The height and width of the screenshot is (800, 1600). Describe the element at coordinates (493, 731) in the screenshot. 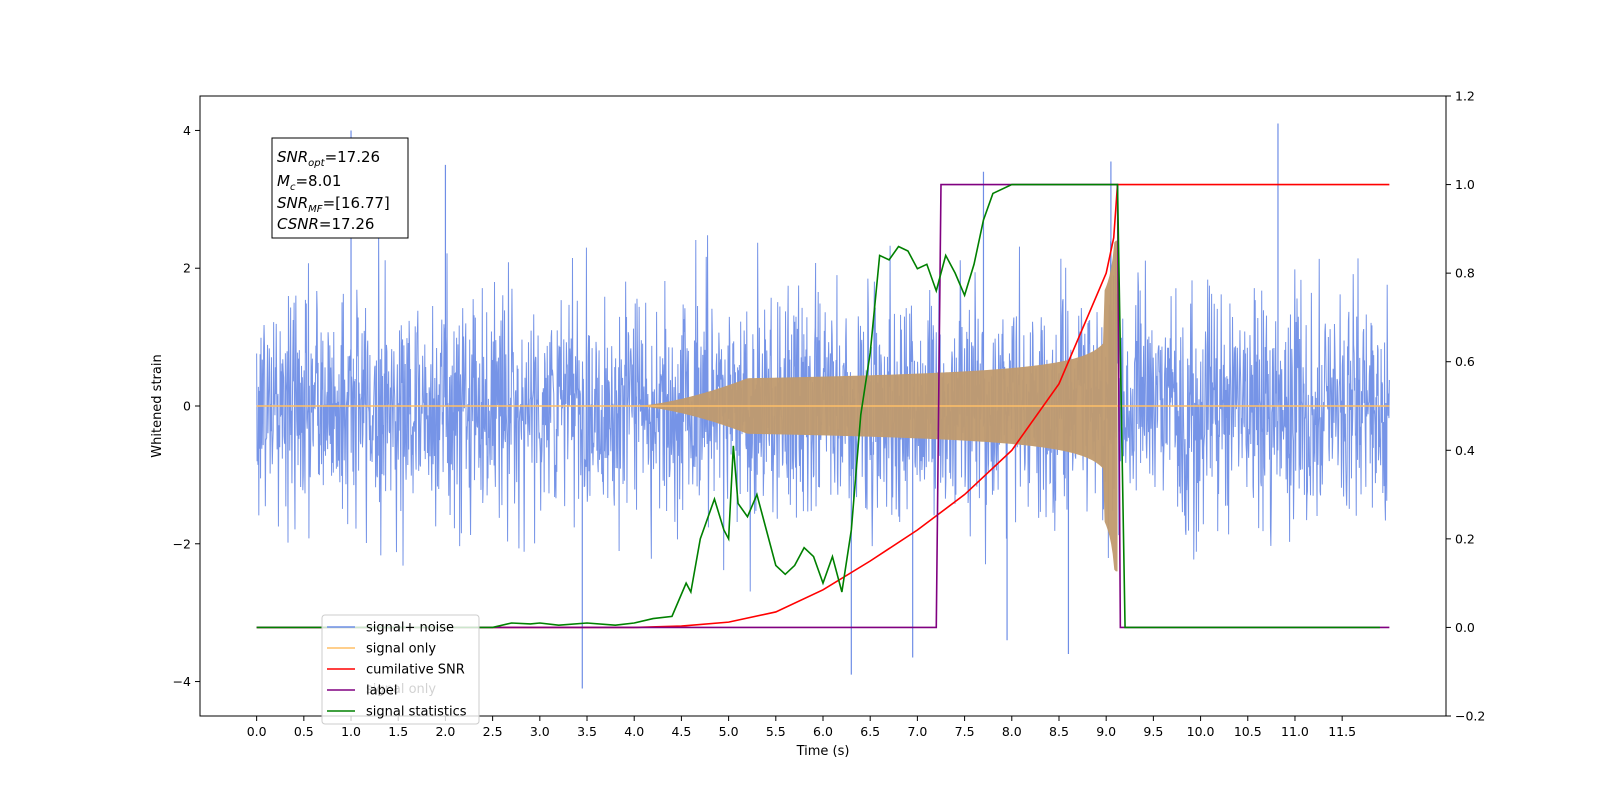

I see `x-tick-label: 2.5` at that location.